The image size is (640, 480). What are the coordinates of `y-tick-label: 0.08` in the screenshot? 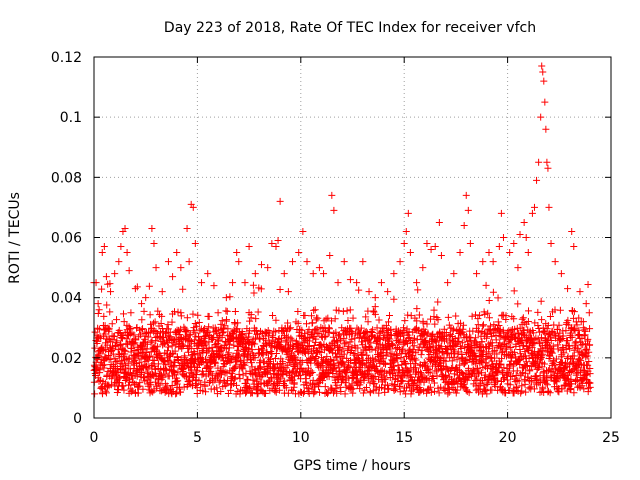 It's located at (66, 178).